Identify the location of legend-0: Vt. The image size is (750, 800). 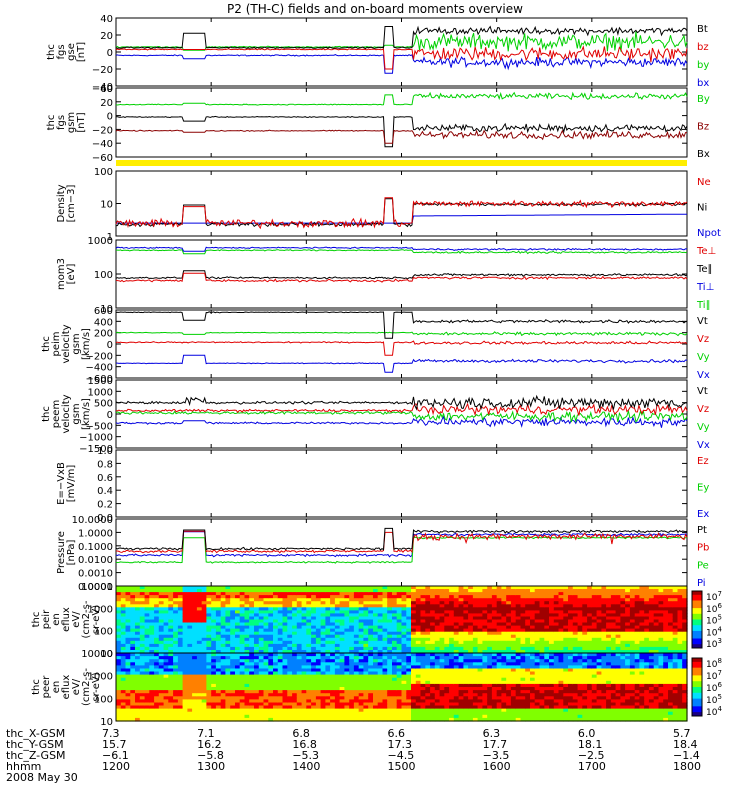
(702, 321).